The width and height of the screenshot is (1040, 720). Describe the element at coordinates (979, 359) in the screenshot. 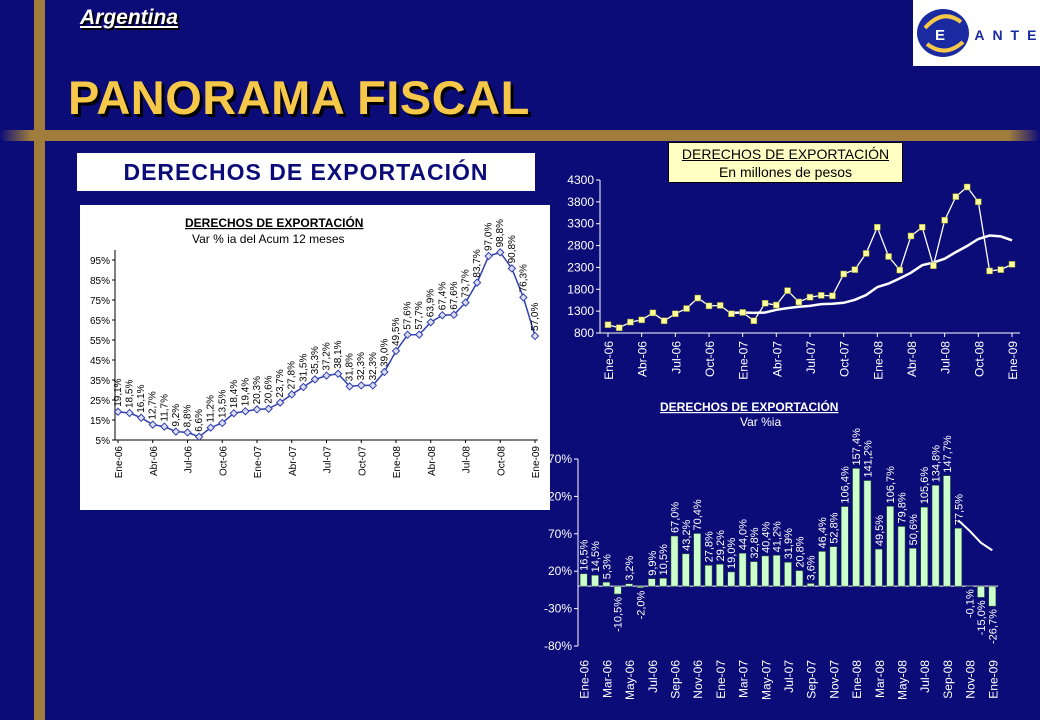

I see `chart2-x-tick-label: Oct-08` at that location.